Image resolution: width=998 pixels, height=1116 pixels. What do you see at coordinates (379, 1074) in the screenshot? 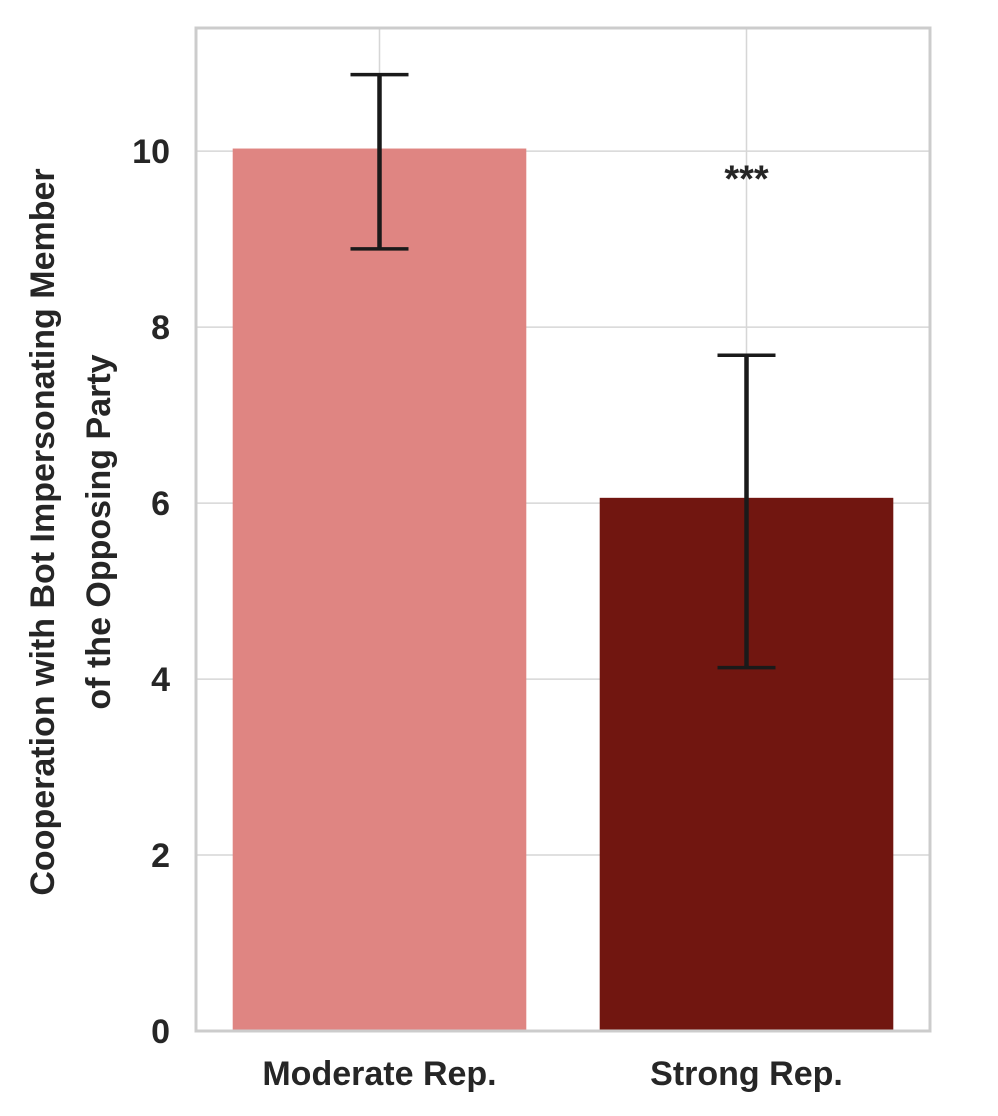
I see `x-tick-label-0: Moderate Rep.` at bounding box center [379, 1074].